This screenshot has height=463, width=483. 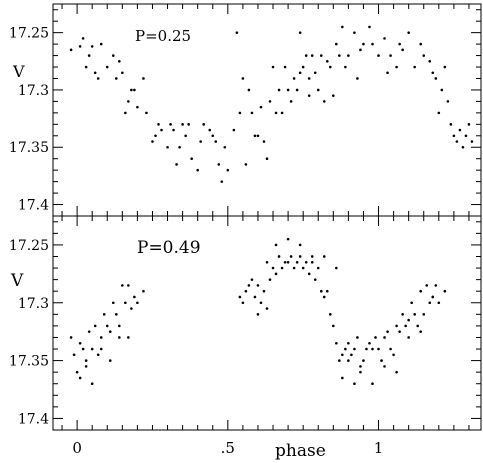 I want to click on x-tick-label: 1, so click(x=379, y=448).